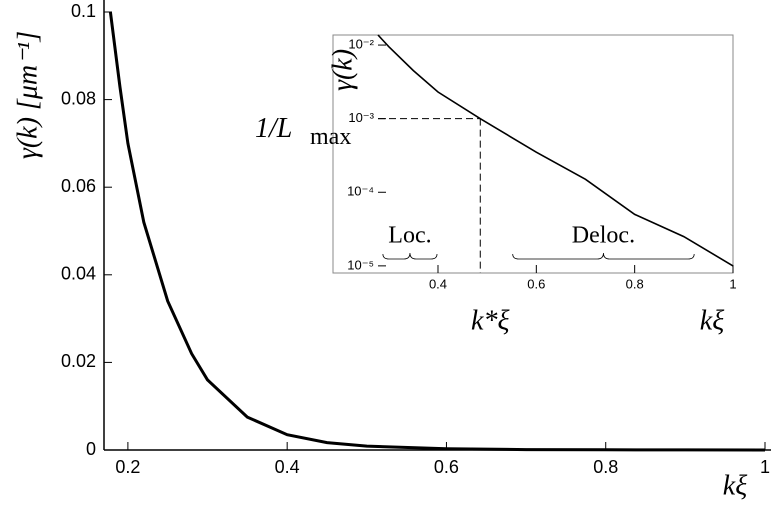 This screenshot has height=507, width=771. What do you see at coordinates (490, 320) in the screenshot?
I see `annotation: k*ξ` at bounding box center [490, 320].